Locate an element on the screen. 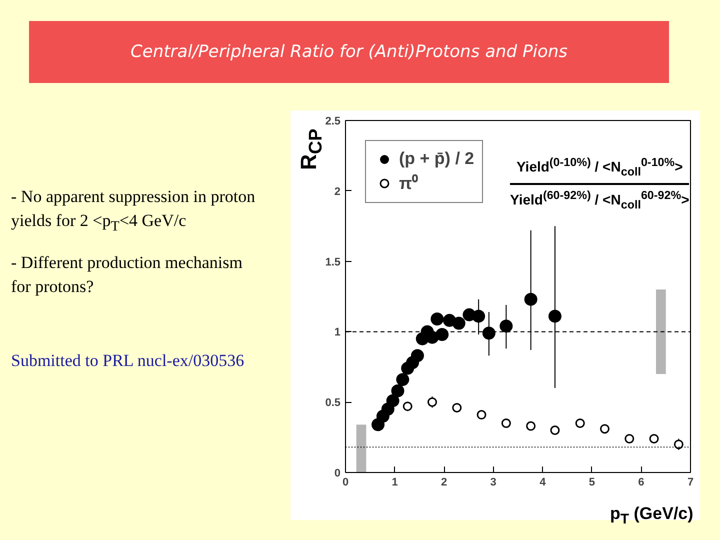 The width and height of the screenshot is (720, 540). x-tick-label: 2 is located at coordinates (444, 482).